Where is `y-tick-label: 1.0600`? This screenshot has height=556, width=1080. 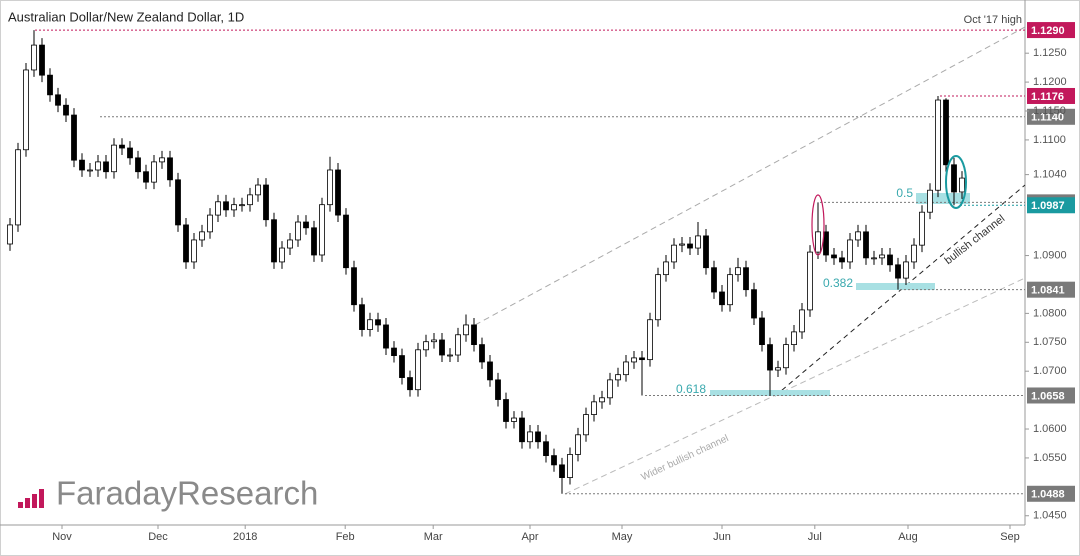 y-tick-label: 1.0600 is located at coordinates (1050, 429).